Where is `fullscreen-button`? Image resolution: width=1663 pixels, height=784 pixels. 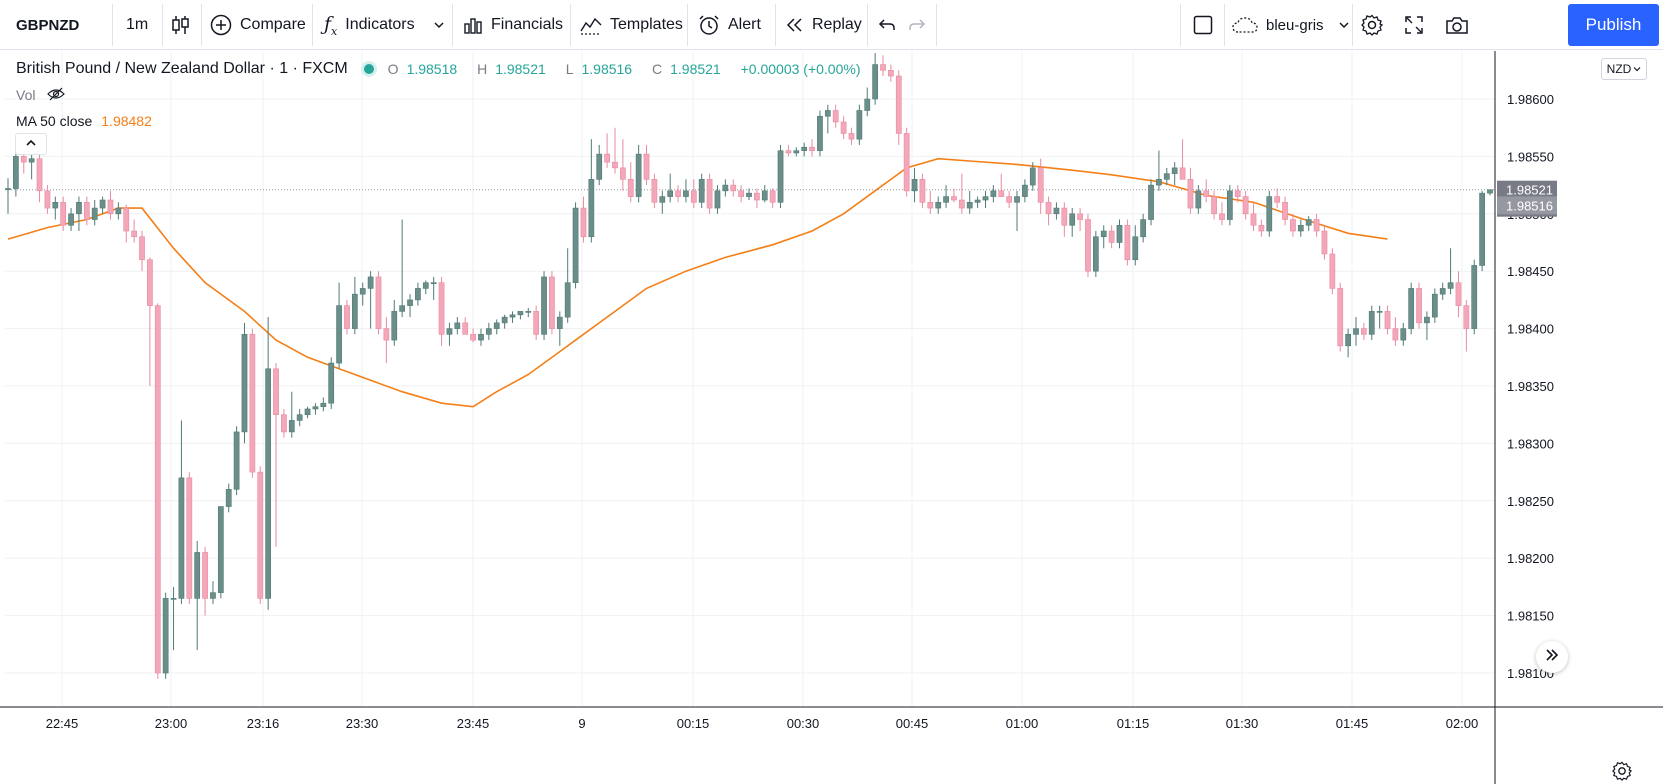 fullscreen-button is located at coordinates (1414, 25).